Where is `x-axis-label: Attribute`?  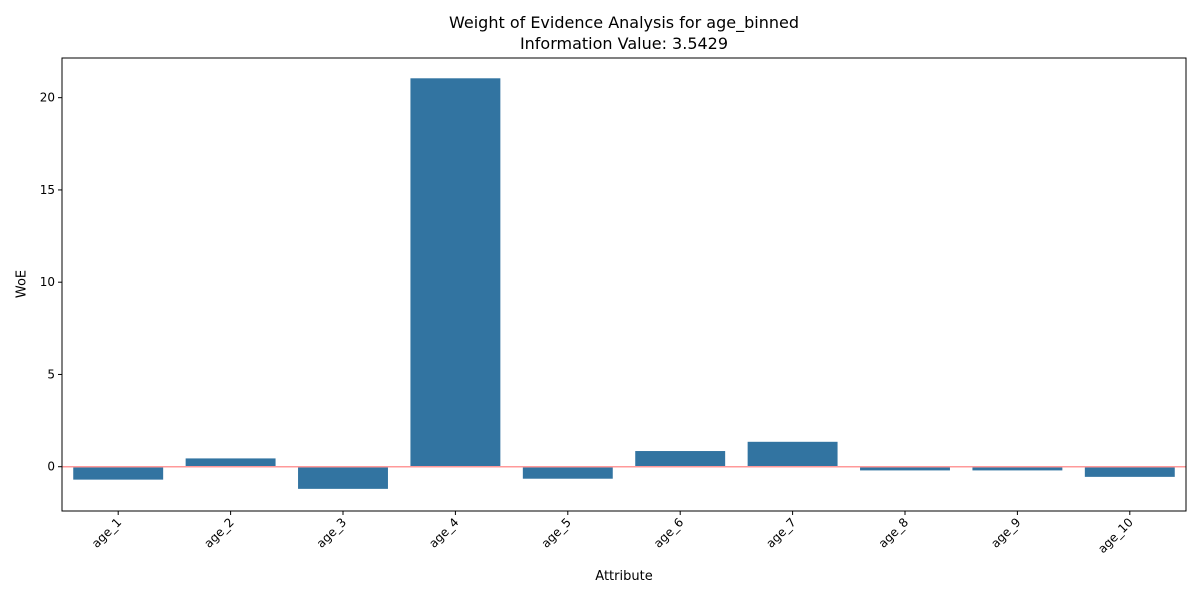
x-axis-label: Attribute is located at coordinates (624, 576).